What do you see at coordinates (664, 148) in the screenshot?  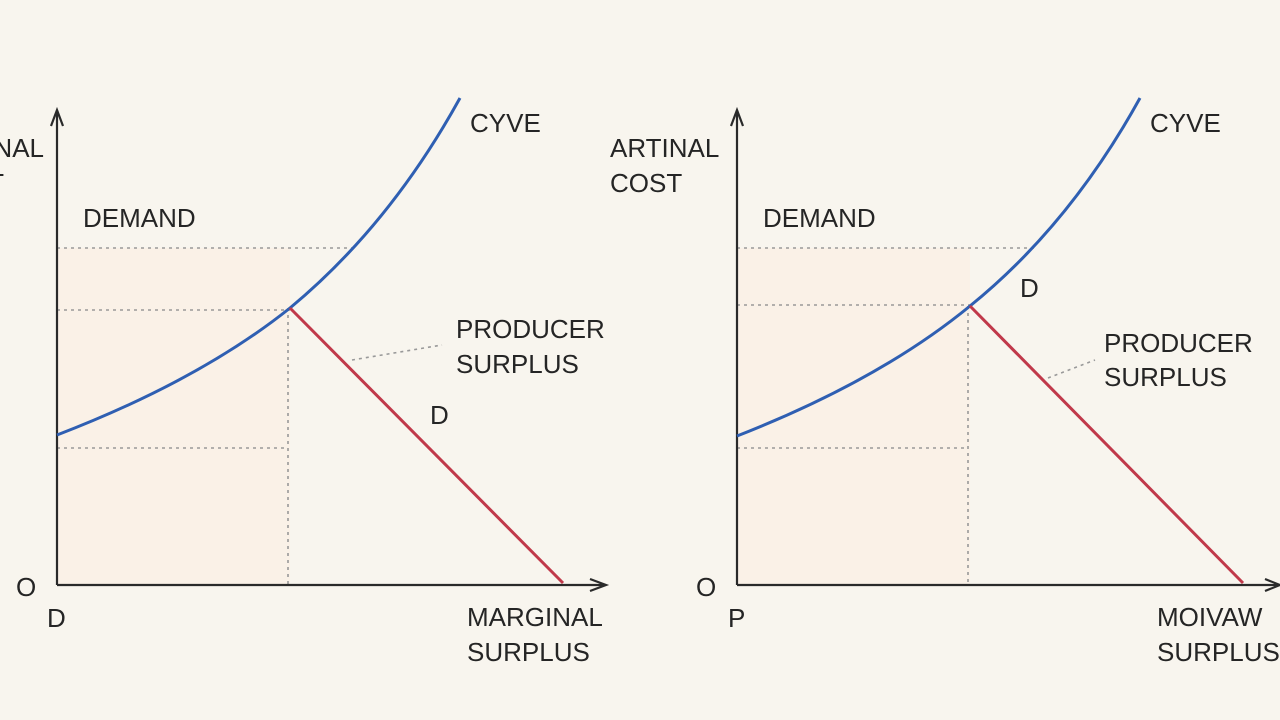 I see `y-axis-label: ARTINAL` at bounding box center [664, 148].